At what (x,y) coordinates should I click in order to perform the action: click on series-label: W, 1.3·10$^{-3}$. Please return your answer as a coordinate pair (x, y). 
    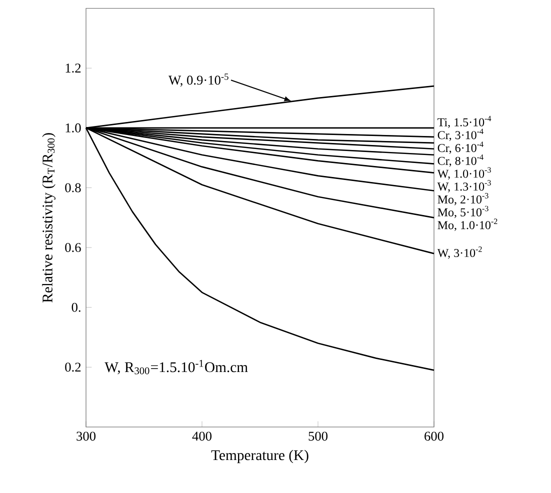
    Looking at the image, I should click on (464, 186).